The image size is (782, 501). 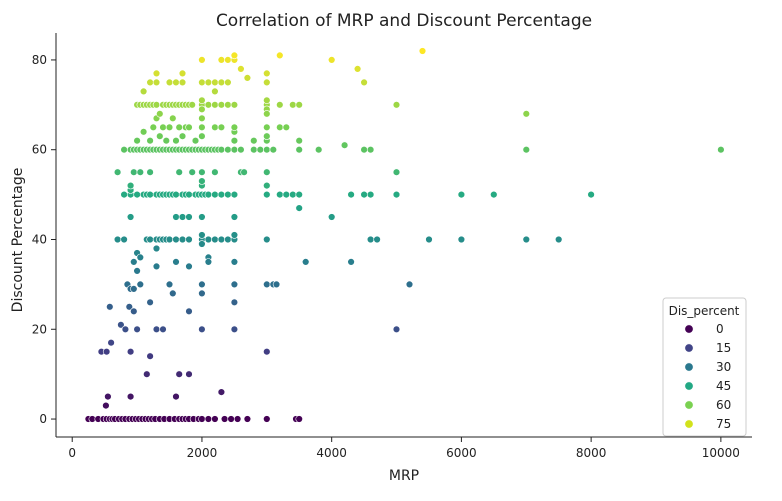 I want to click on x-tick-label: 10000, so click(x=721, y=453).